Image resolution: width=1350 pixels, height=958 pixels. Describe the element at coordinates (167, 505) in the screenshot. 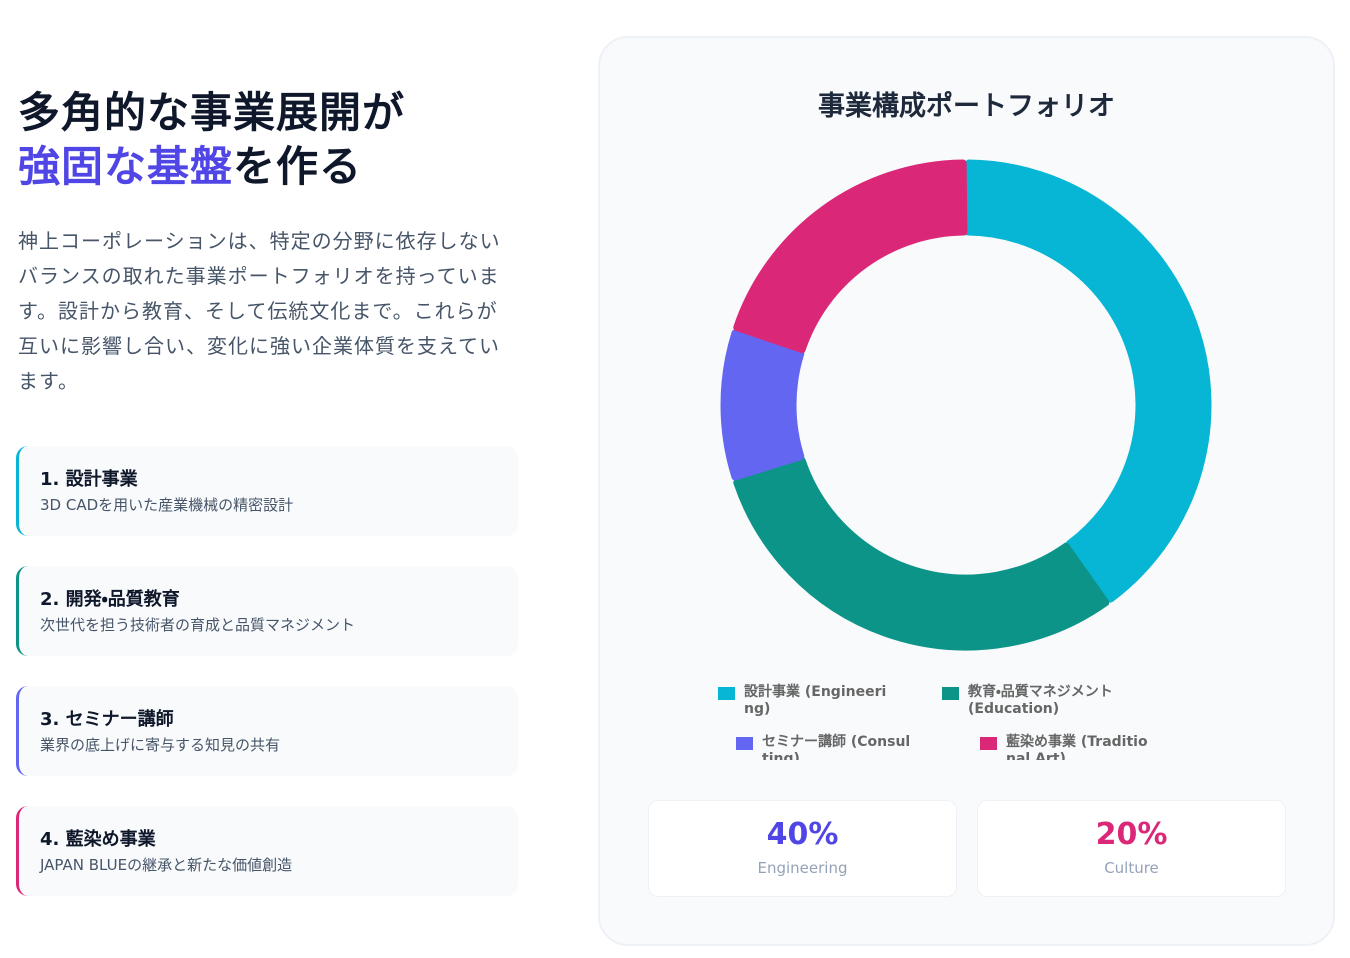

I see `item-text: 3D CADを用いた産業機械の精密設計` at that location.